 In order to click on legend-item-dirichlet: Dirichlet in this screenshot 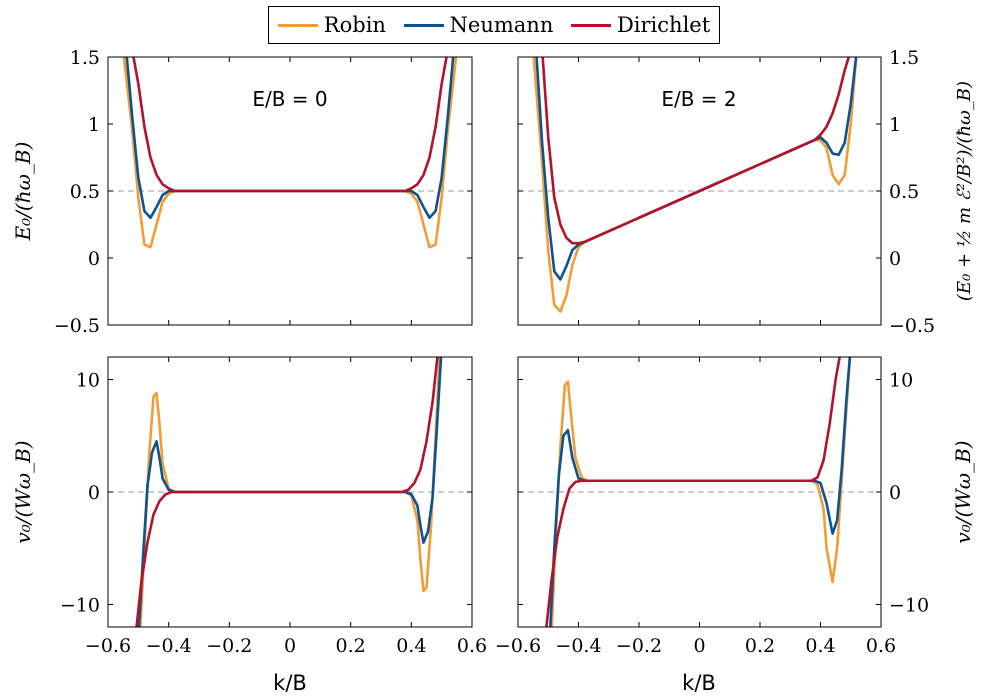, I will do `click(640, 25)`.